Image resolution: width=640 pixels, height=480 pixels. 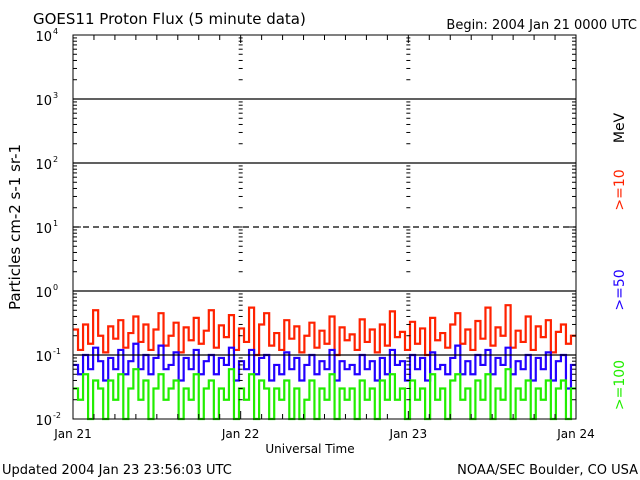 I want to click on y-tick-label: 10 1, so click(x=46, y=228).